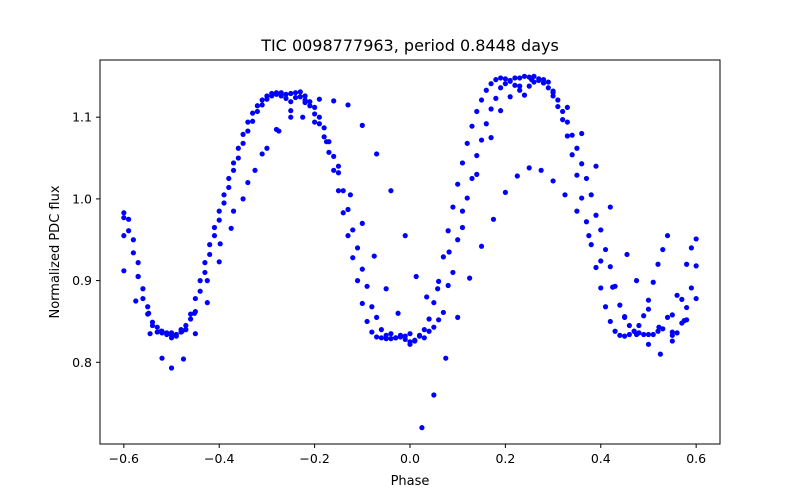  What do you see at coordinates (696, 458) in the screenshot?
I see `x-tick-label: 0.6` at bounding box center [696, 458].